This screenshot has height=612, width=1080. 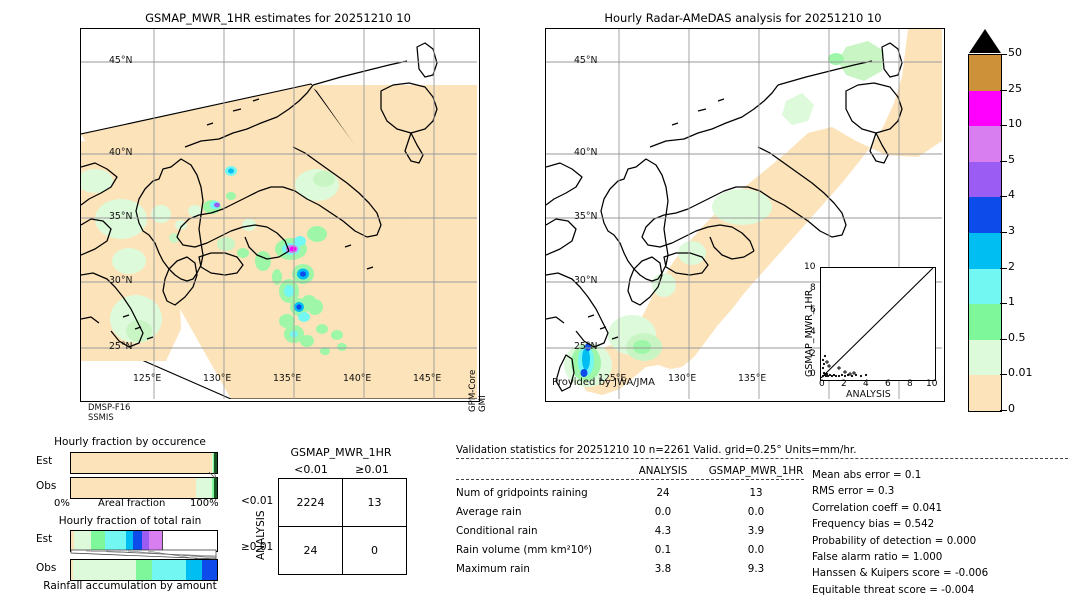 I want to click on scatter-inset-canvas, so click(x=877, y=323).